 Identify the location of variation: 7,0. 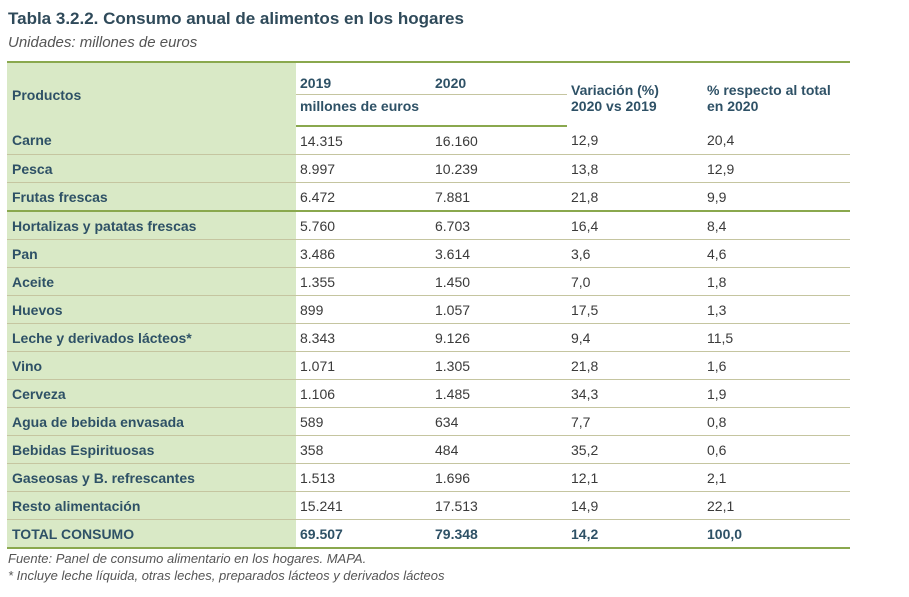
(635, 281).